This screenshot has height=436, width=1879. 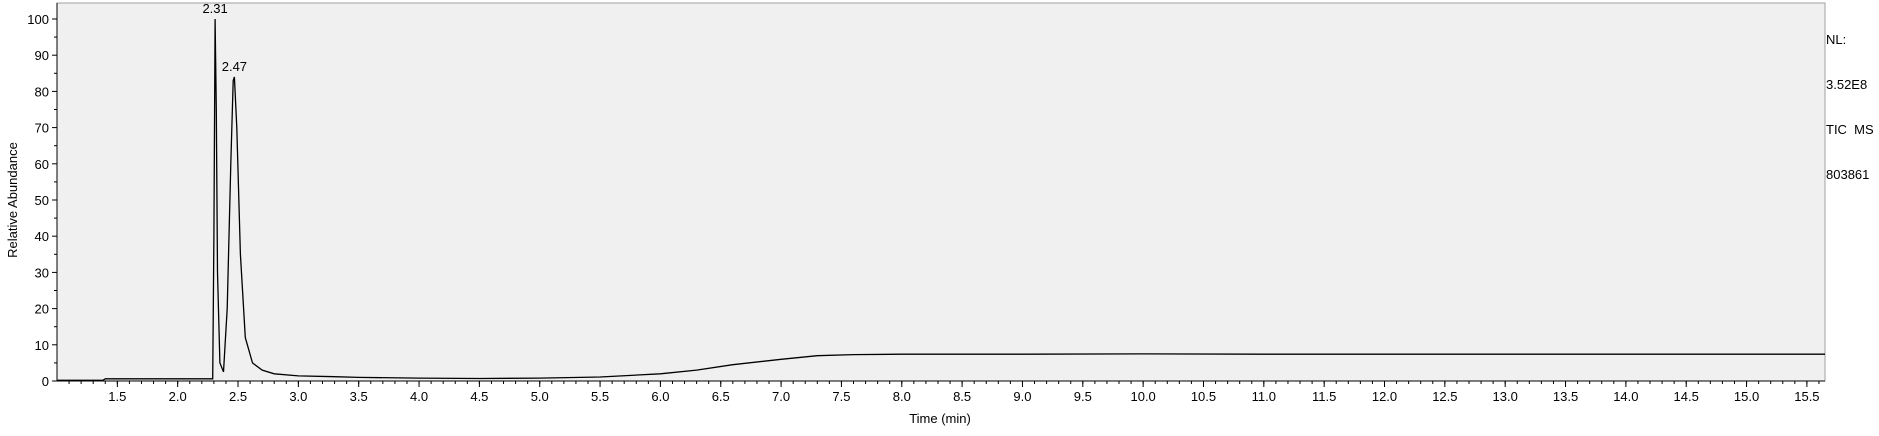 I want to click on x-tick-label: 15.5, so click(x=1806, y=396).